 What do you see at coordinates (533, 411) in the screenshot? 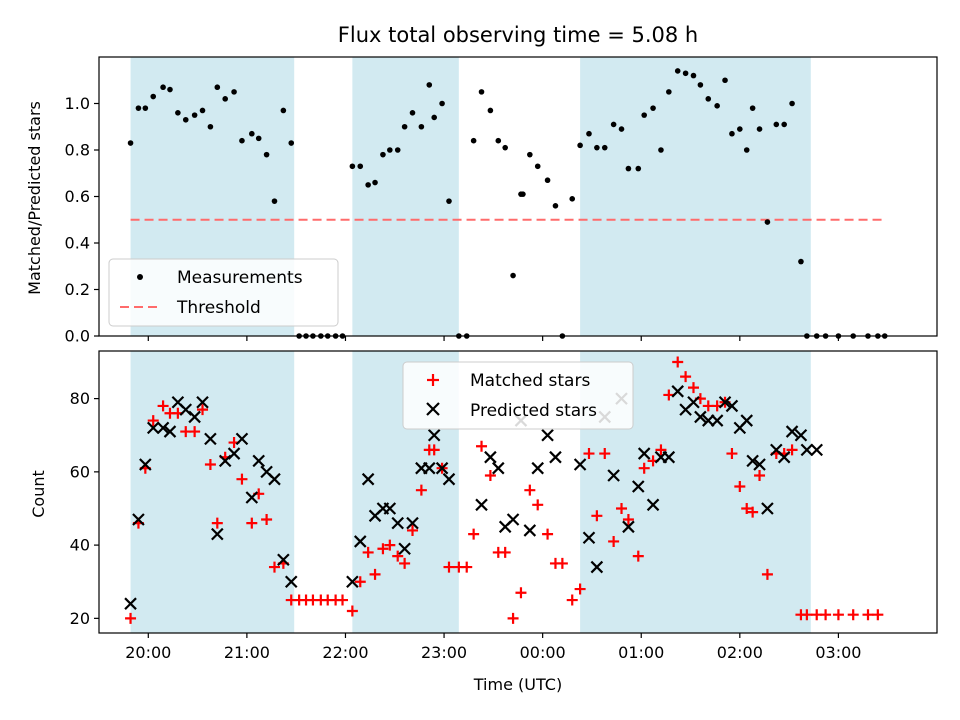
I see `legend-predicted-label: Predicted stars` at bounding box center [533, 411].